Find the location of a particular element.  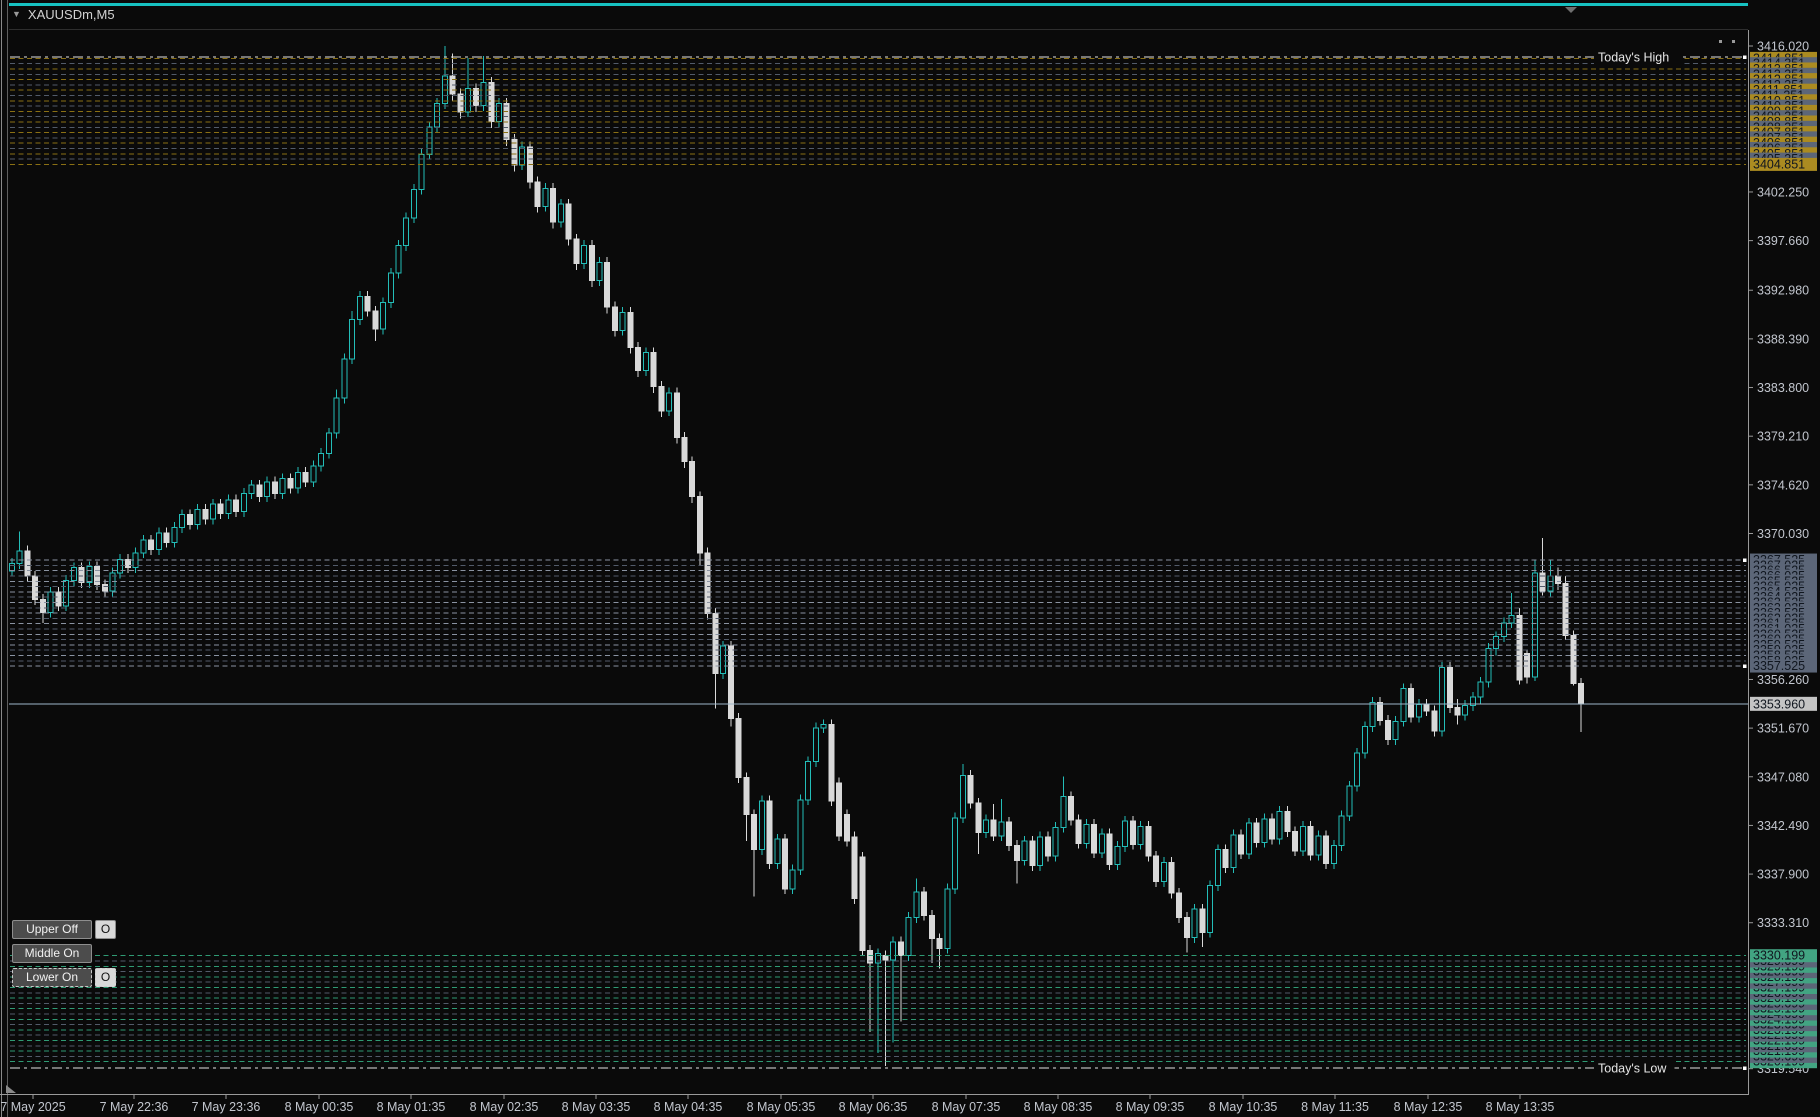

time-tick-label: 7 May 2025 is located at coordinates (32, 1107).